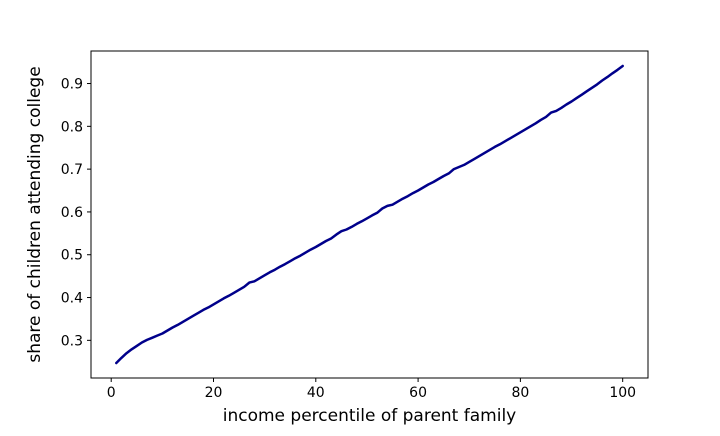 The width and height of the screenshot is (720, 436). I want to click on y-tick-label: 0.8, so click(72, 127).